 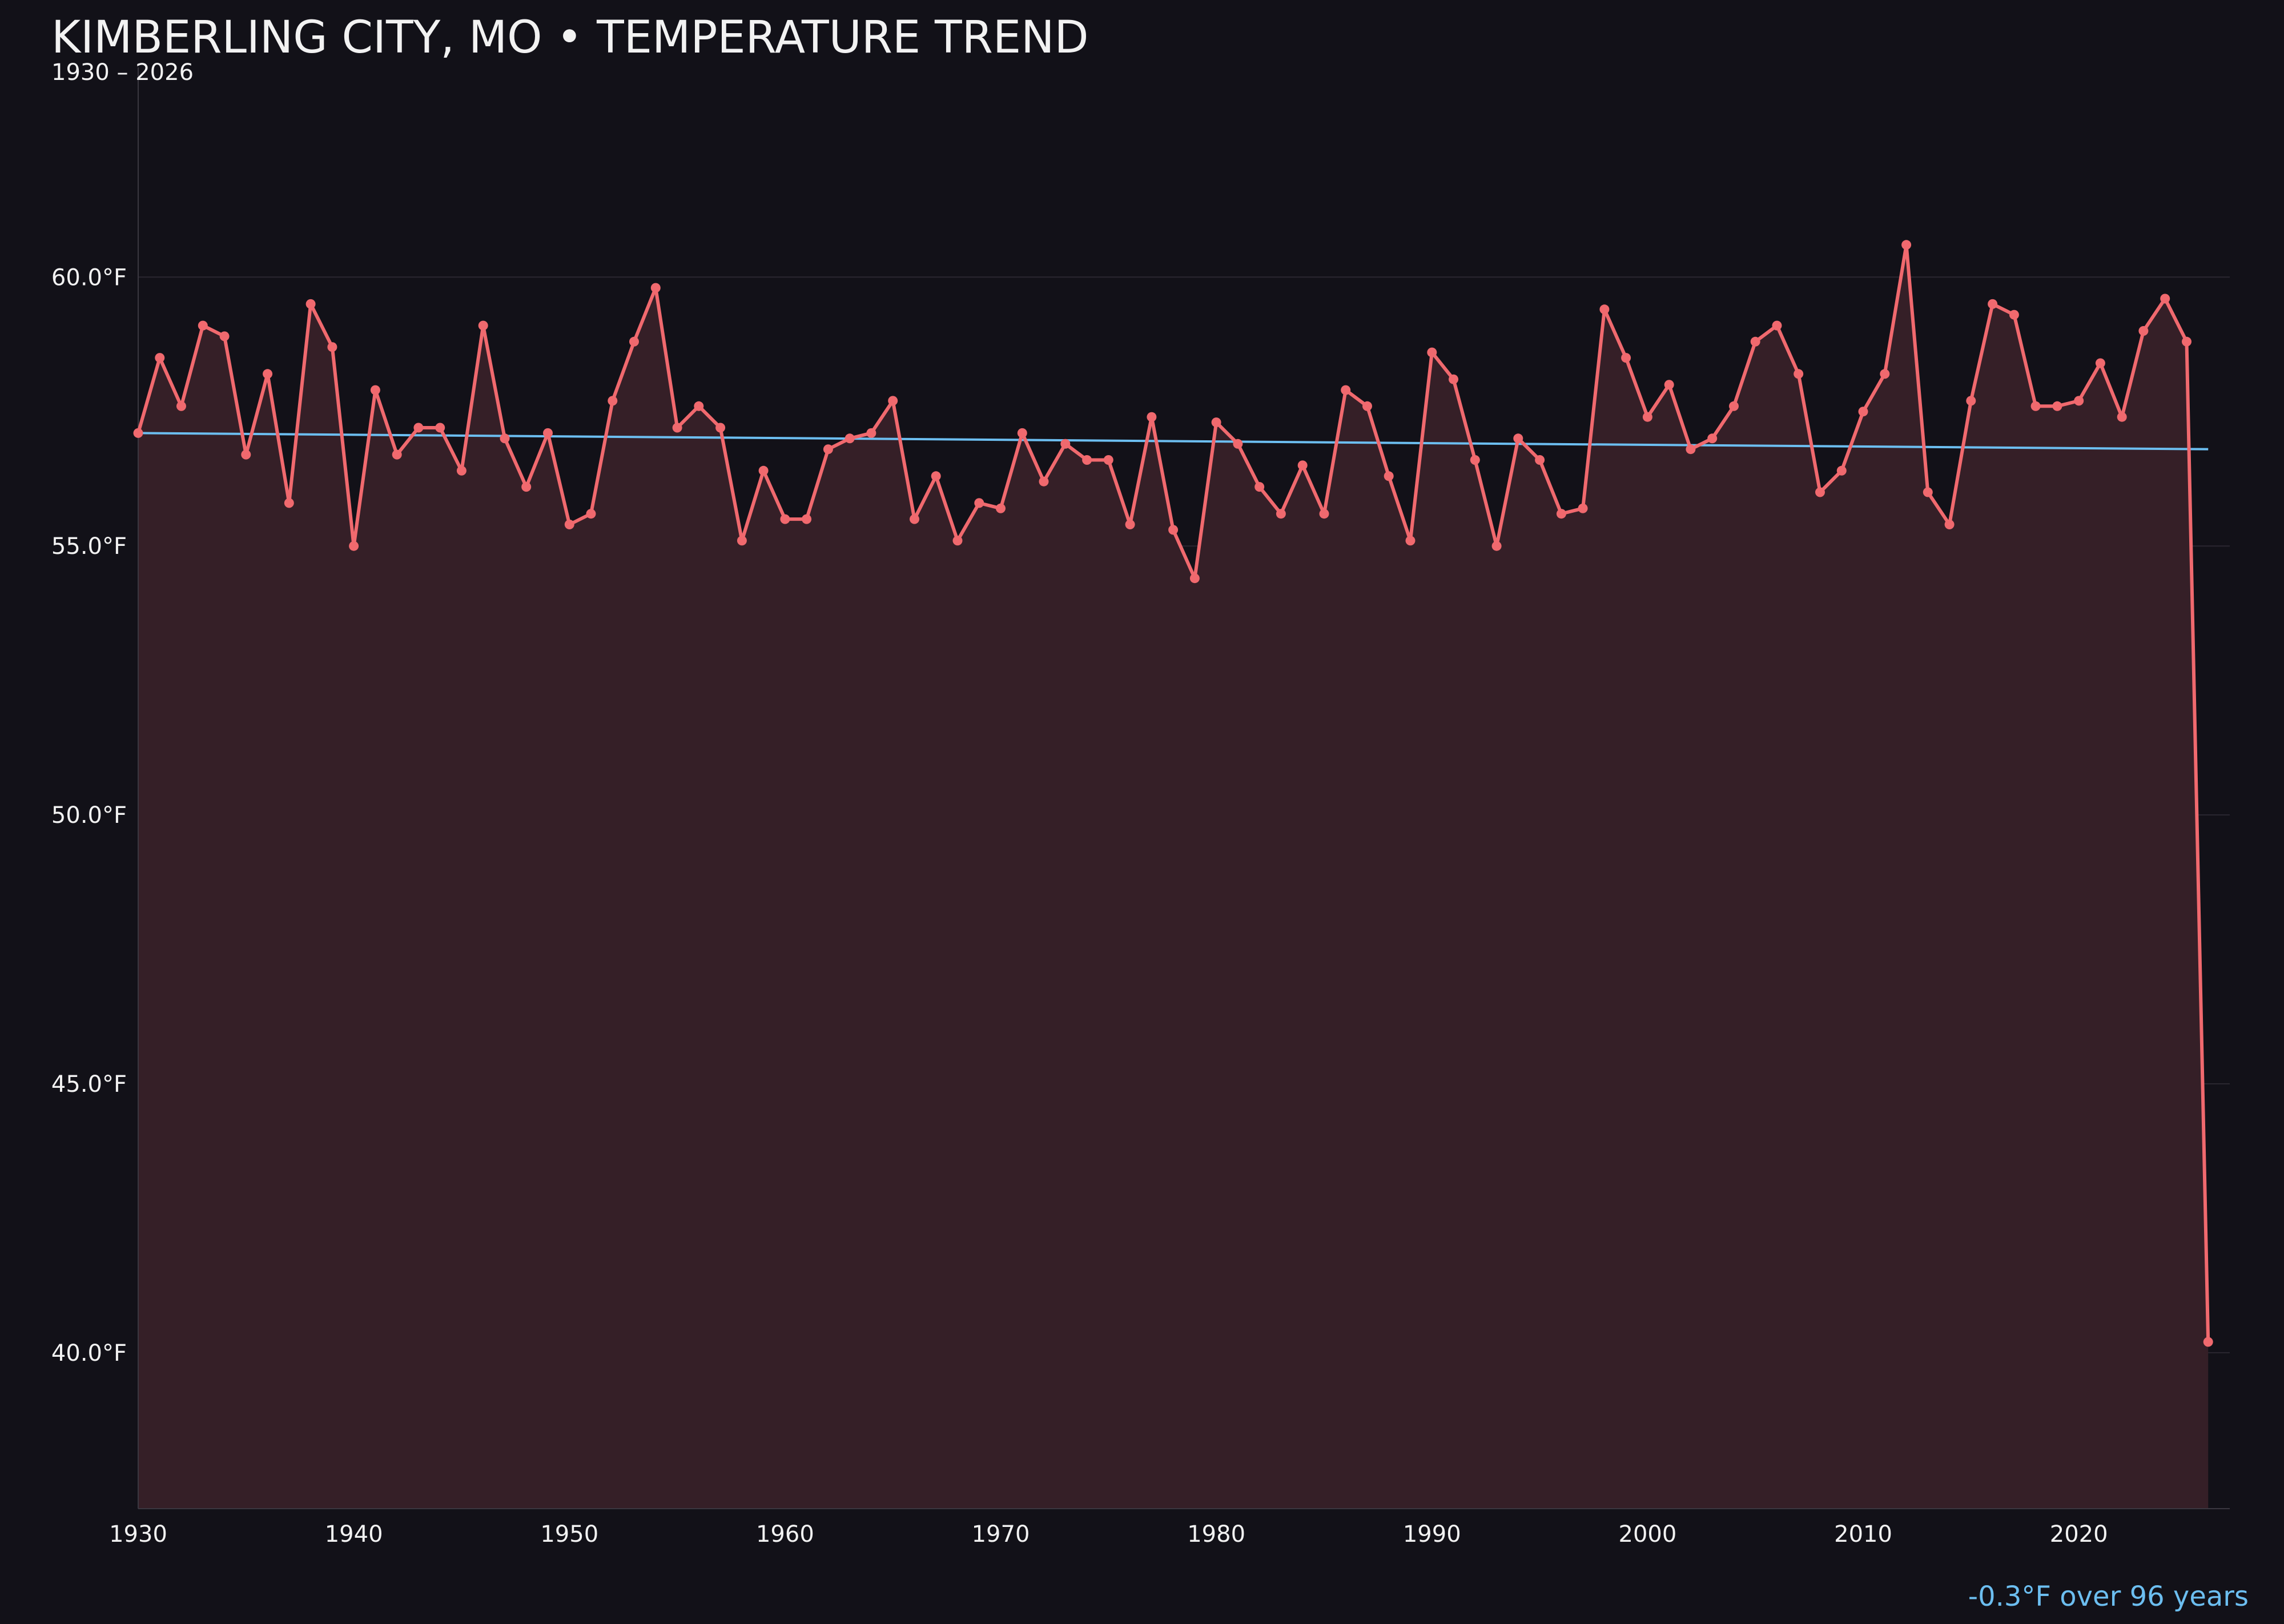 I want to click on data-point-2014, so click(x=1949, y=524).